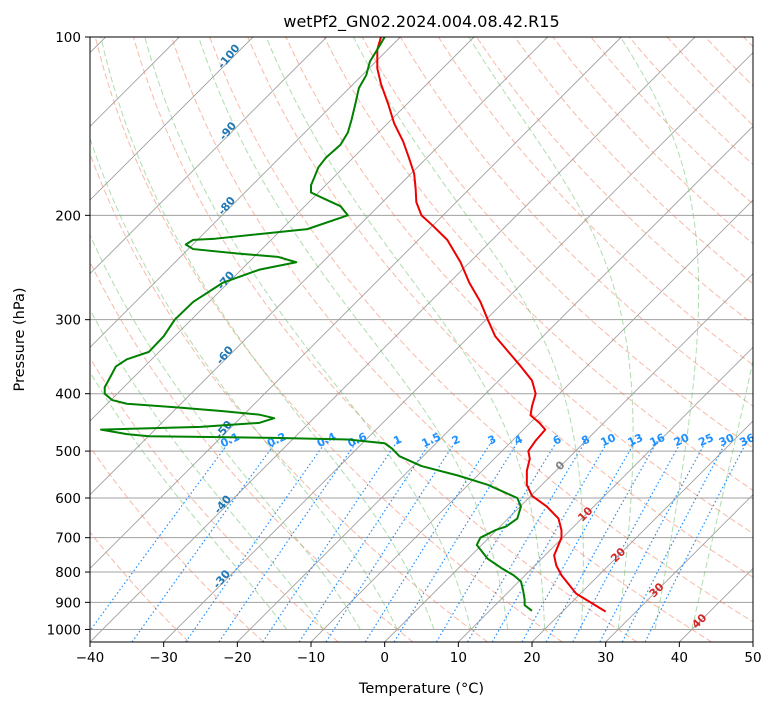 This screenshot has width=775, height=708. I want to click on y-tick-label: 900, so click(68, 603).